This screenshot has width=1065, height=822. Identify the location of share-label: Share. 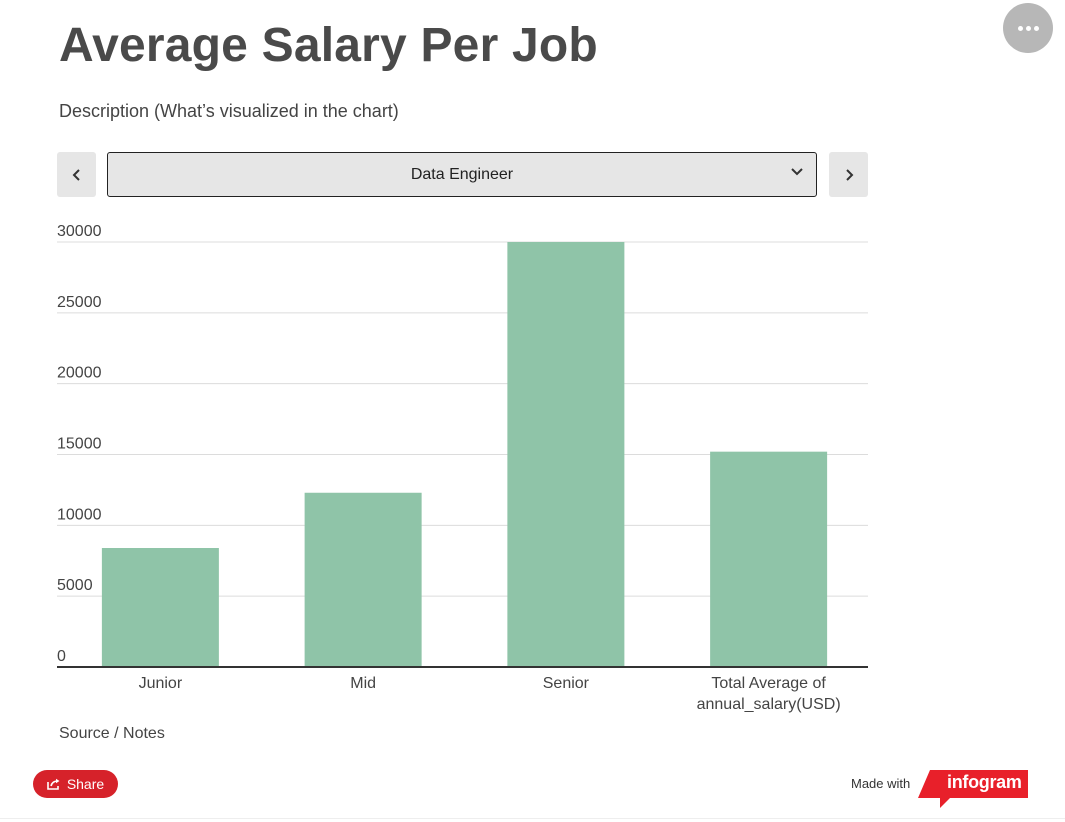
(85, 784).